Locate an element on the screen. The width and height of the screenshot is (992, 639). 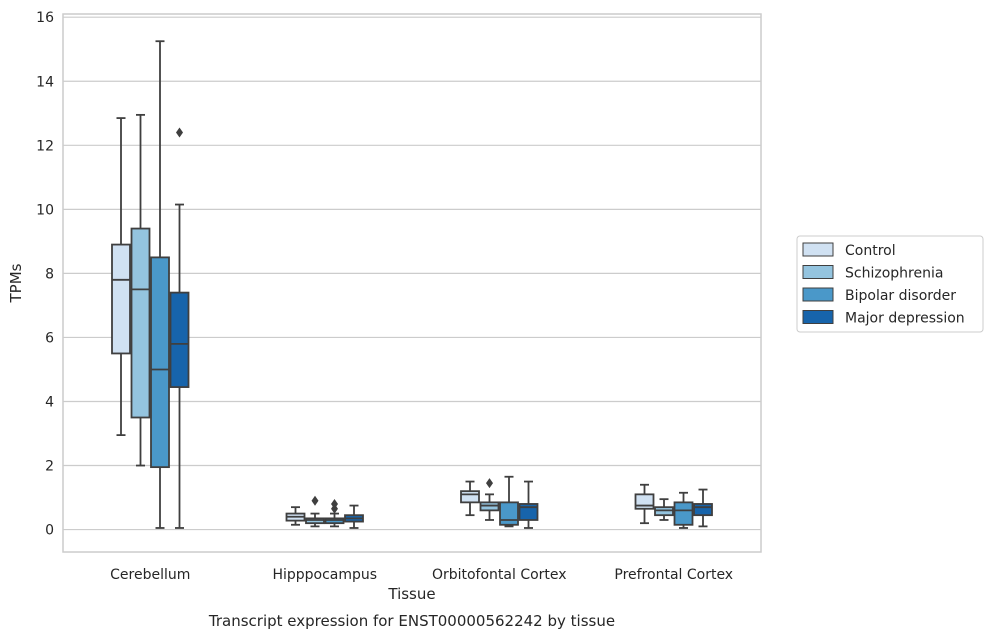
legend-frame is located at coordinates (890, 284).